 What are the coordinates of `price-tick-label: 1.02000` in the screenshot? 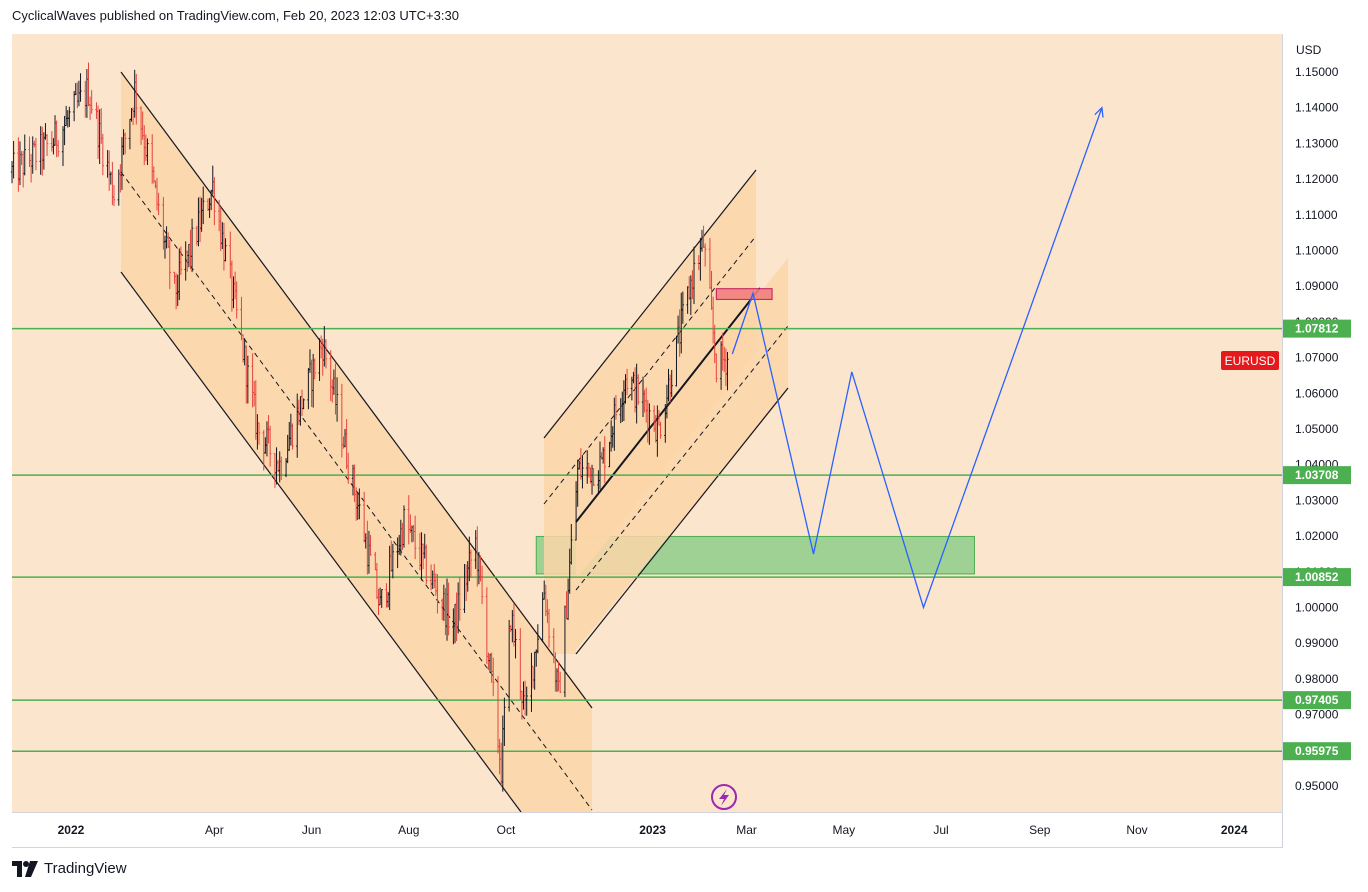 It's located at (1317, 536).